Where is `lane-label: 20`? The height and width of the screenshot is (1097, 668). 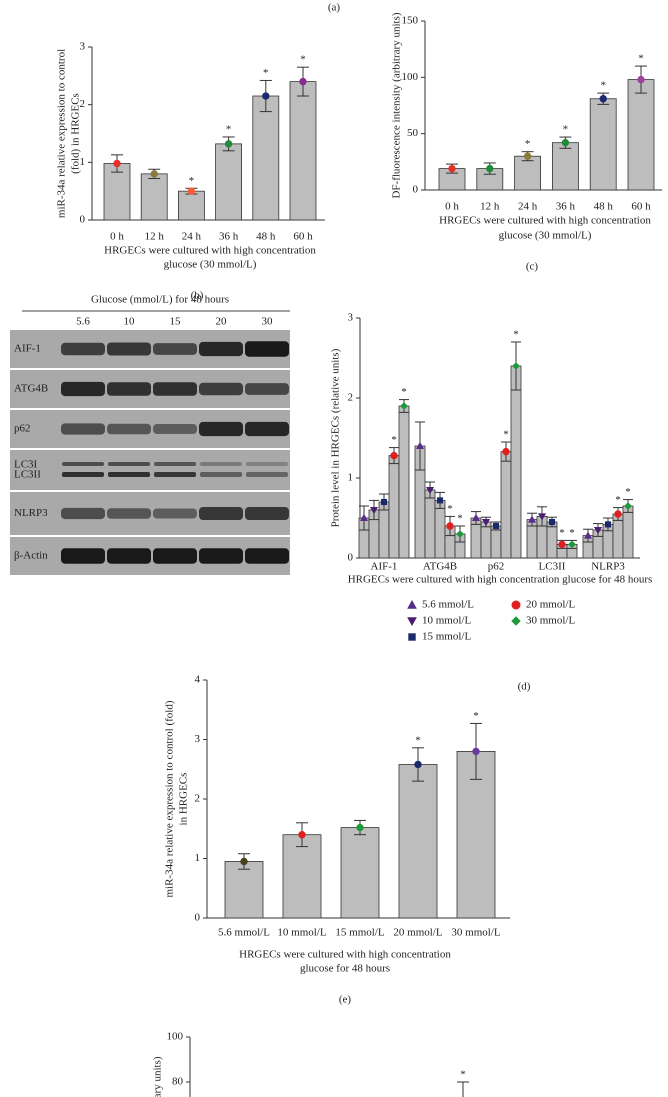 lane-label: 20 is located at coordinates (222, 322).